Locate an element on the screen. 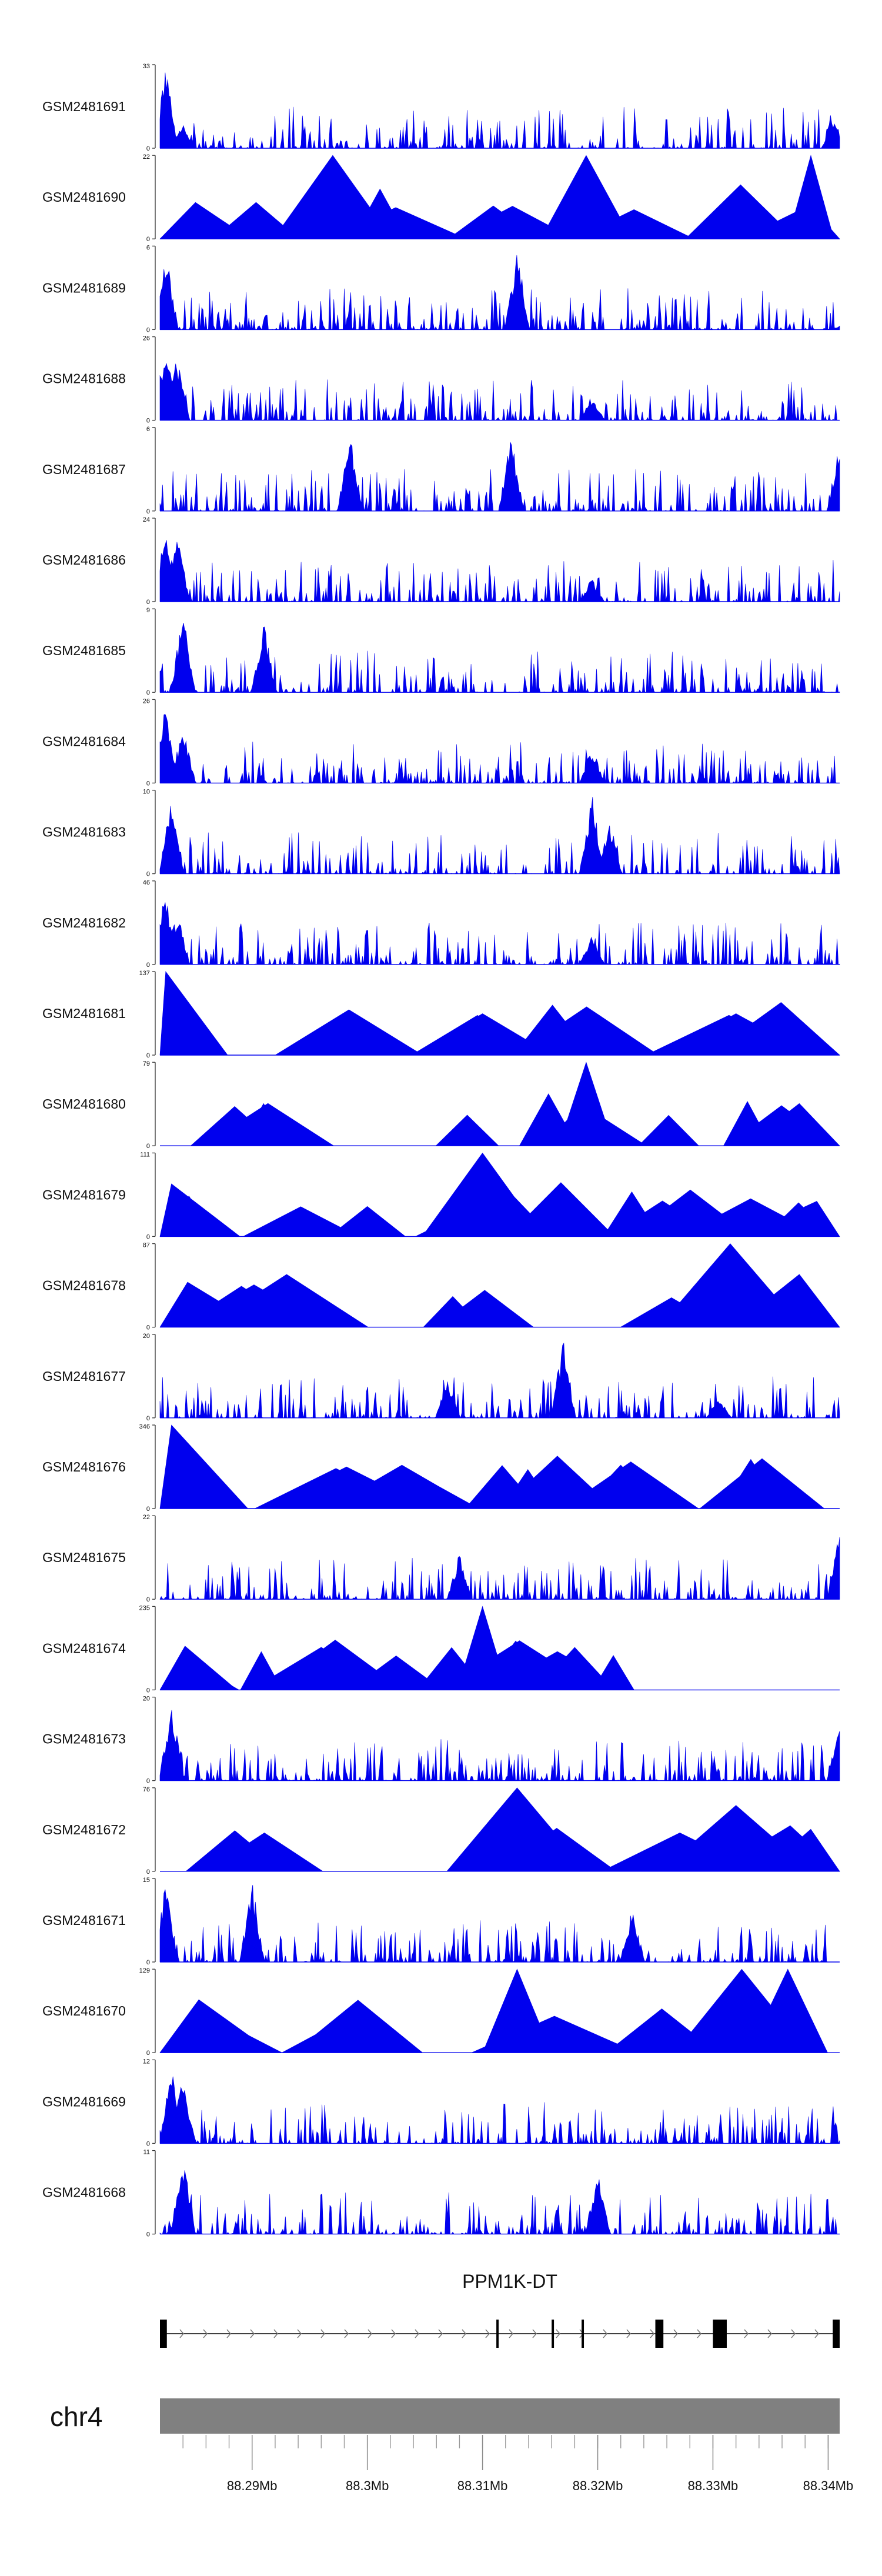 This screenshot has height=2576, width=882. chromosome-label: chr4 is located at coordinates (76, 2416).